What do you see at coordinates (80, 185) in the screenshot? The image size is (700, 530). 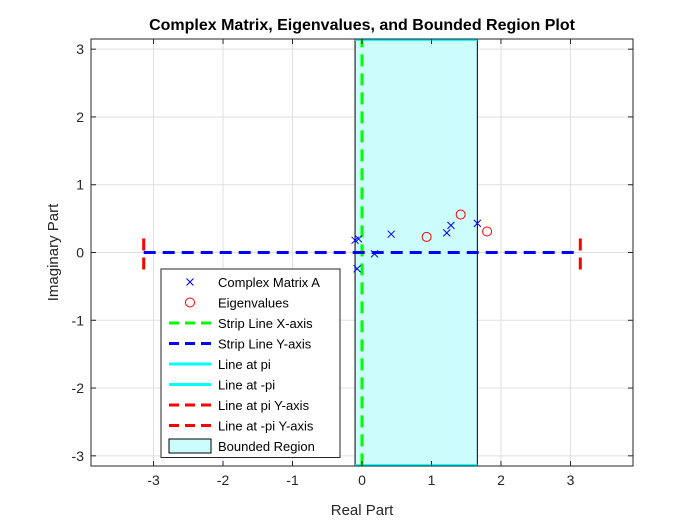 I see `y-tick-label: 1` at bounding box center [80, 185].